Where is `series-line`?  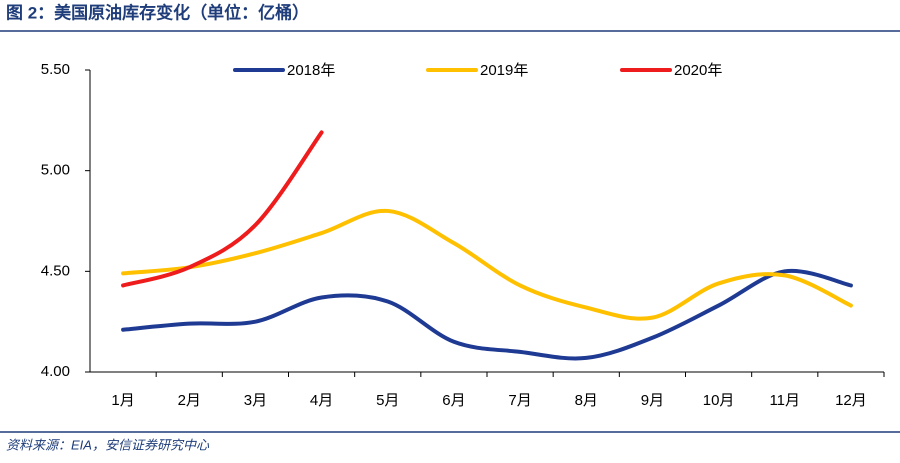
series-line is located at coordinates (222, 209).